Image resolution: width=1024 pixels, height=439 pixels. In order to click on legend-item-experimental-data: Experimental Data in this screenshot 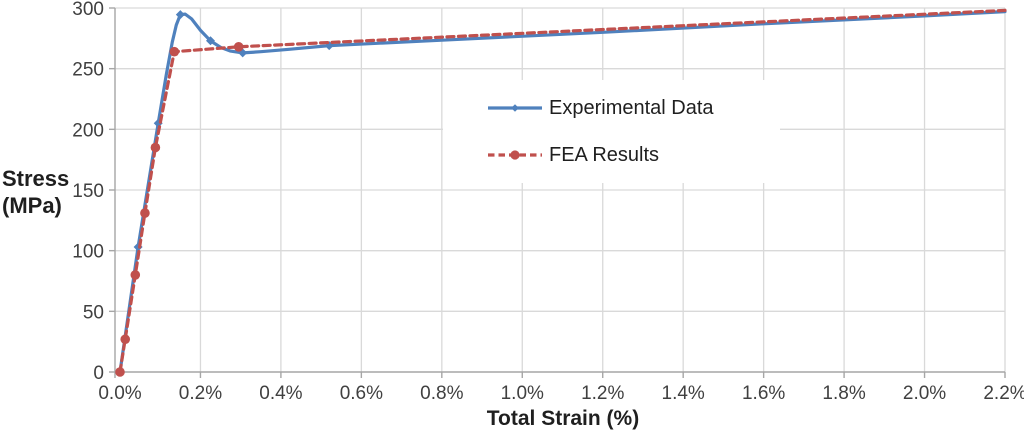, I will do `click(601, 108)`.